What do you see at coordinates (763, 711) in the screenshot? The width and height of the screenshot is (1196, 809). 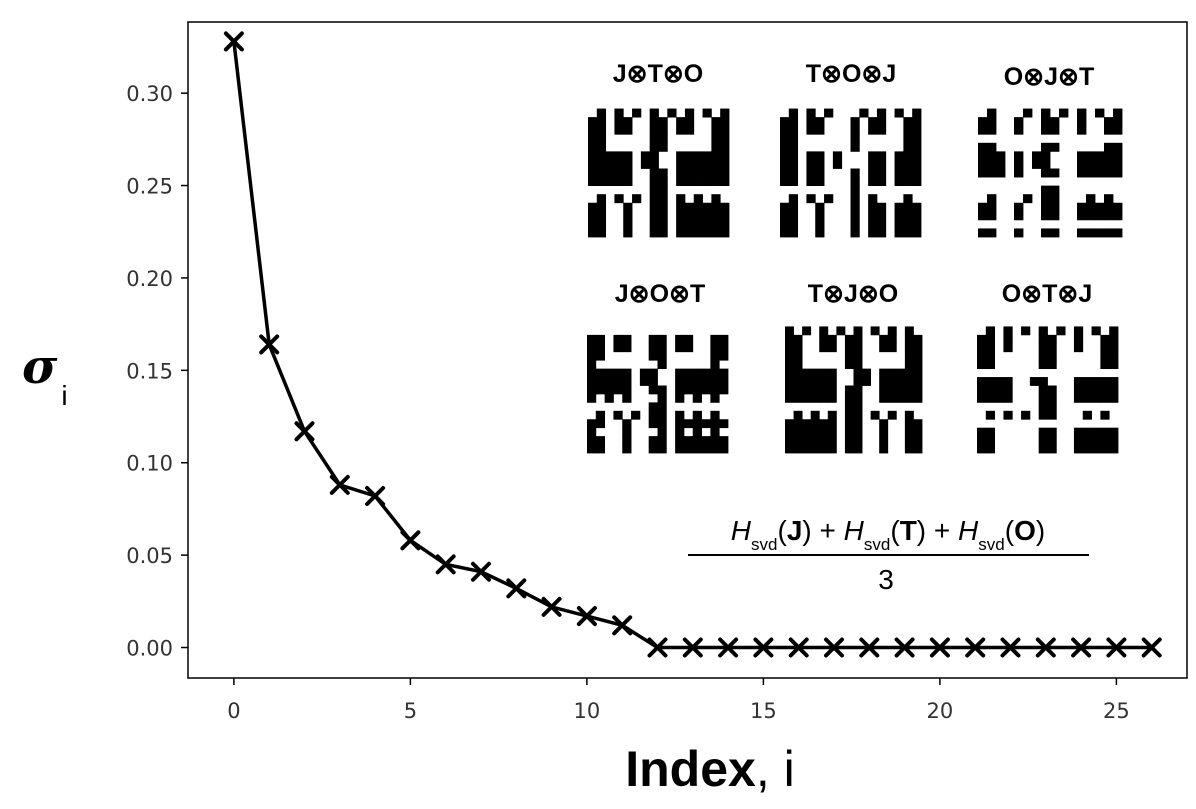 I see `x-tick-label: 15` at bounding box center [763, 711].